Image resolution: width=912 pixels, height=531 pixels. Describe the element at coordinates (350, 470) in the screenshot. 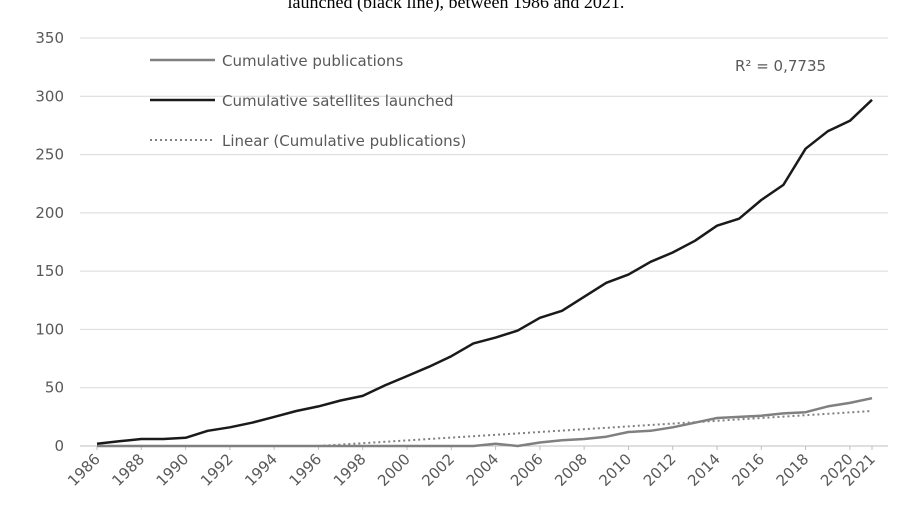

I see `x-tick-label: 1998` at that location.